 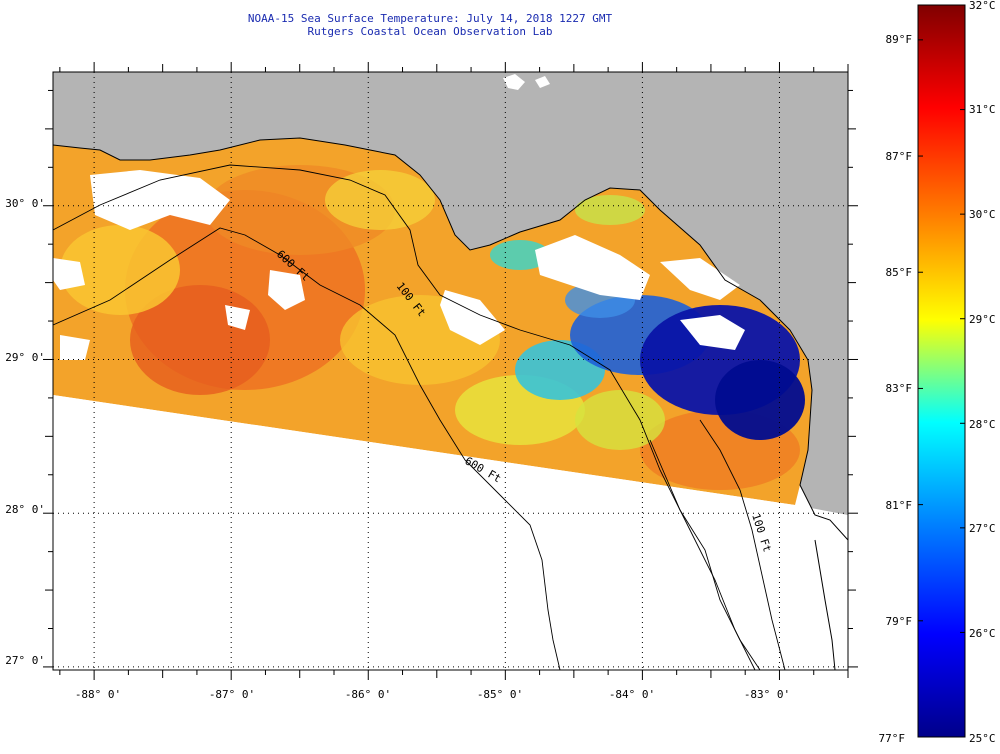 What do you see at coordinates (25, 660) in the screenshot?
I see `lat-label: 27° 0'` at bounding box center [25, 660].